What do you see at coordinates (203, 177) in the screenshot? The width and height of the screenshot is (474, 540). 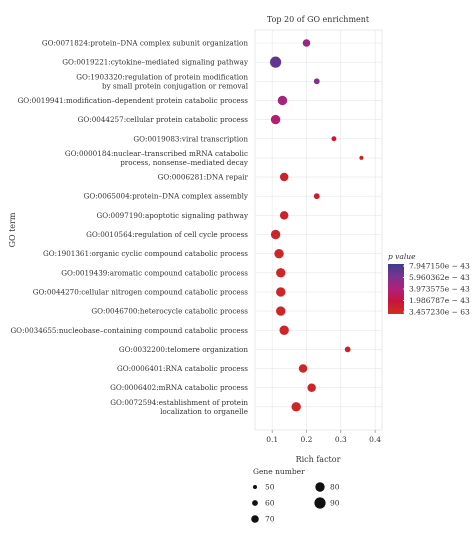 I see `category-label: GO:0006281:DNA repair` at bounding box center [203, 177].